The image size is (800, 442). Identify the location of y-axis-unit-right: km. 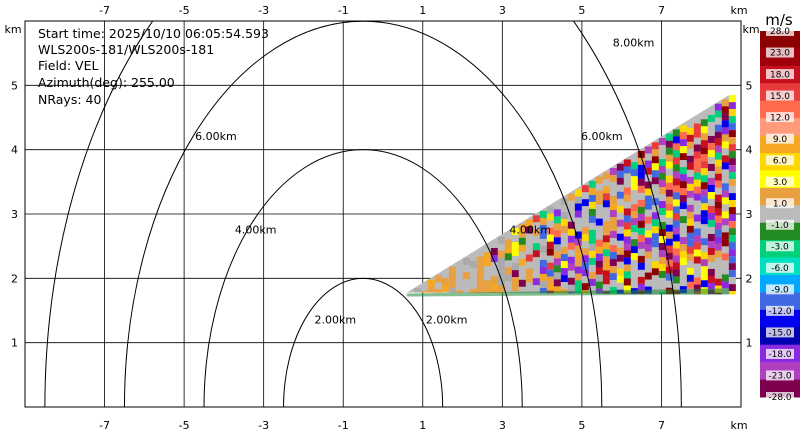
(750, 29).